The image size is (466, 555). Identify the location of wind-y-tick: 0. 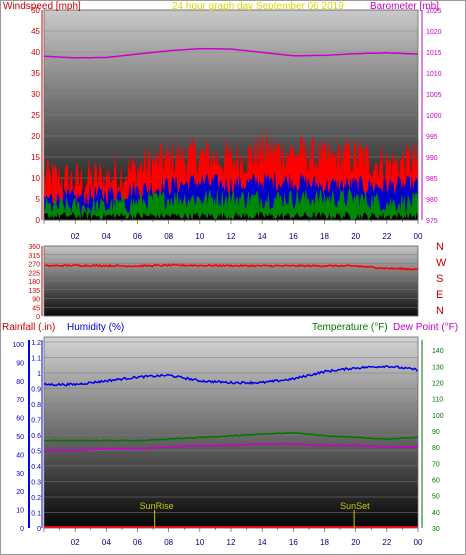
(38, 220).